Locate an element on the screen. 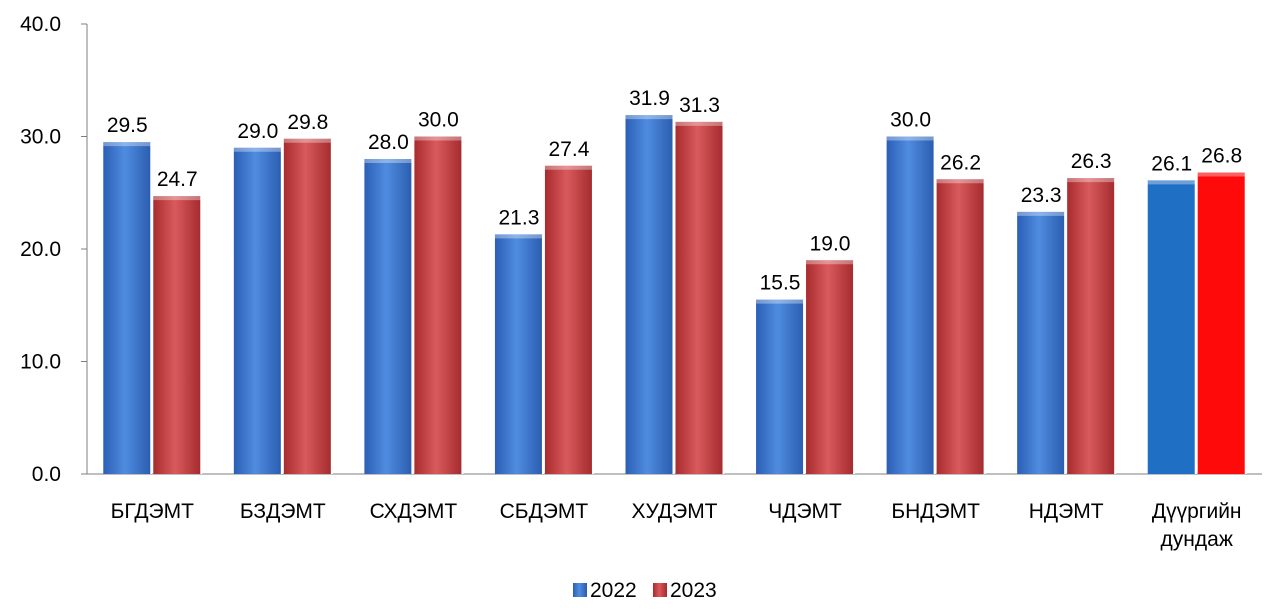  data-label: 19.0 is located at coordinates (830, 243).